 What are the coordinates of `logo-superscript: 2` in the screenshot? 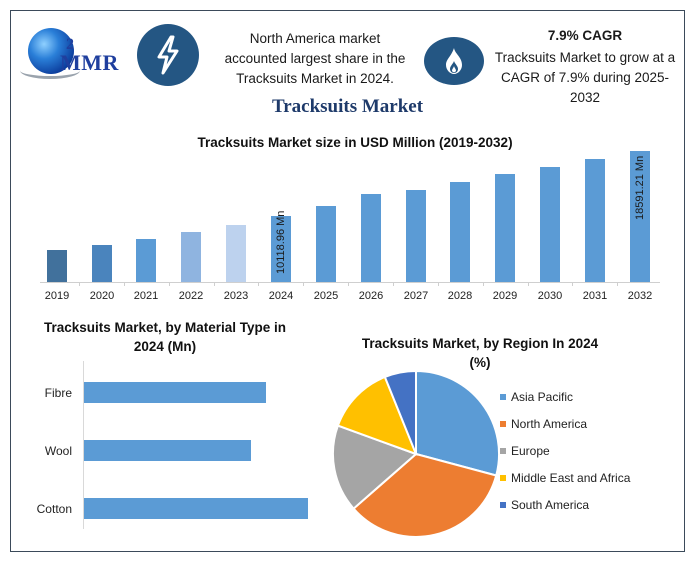 It's located at (70, 44).